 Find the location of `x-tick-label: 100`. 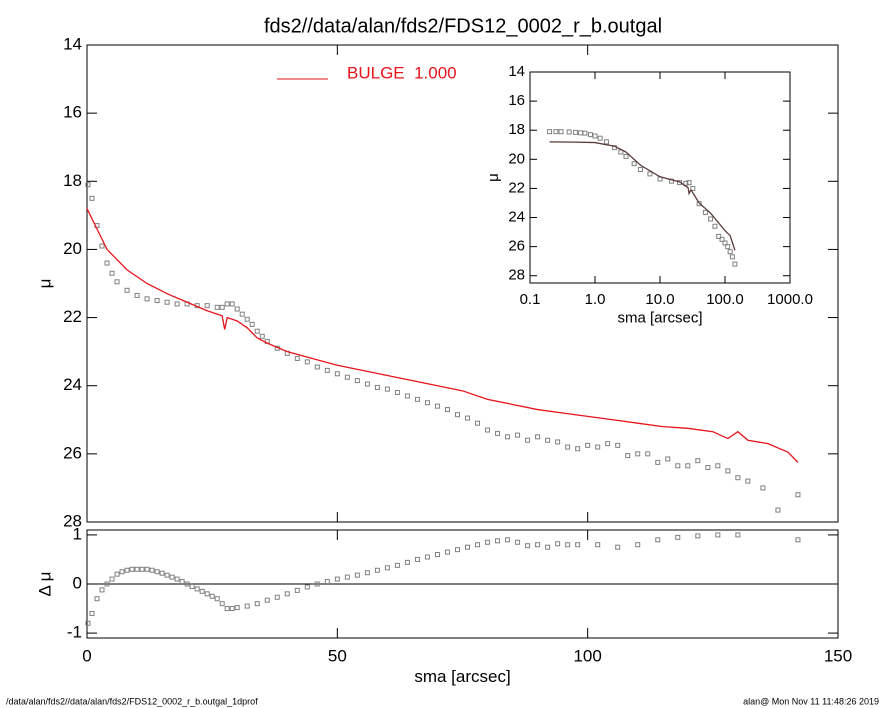

x-tick-label: 100 is located at coordinates (587, 655).